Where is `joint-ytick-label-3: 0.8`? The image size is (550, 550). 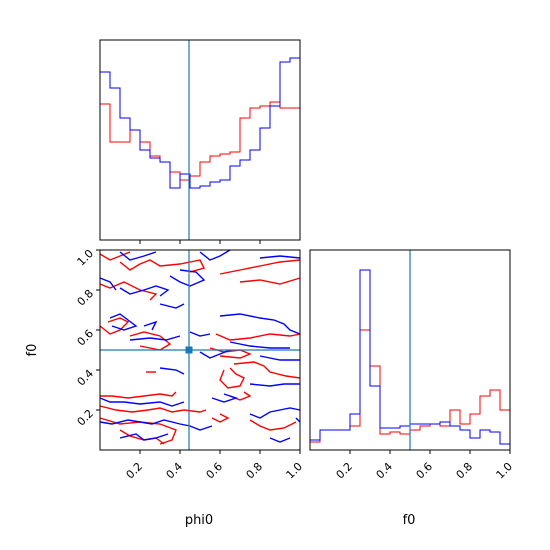
joint-ytick-label-3: 0.8 is located at coordinates (86, 298).